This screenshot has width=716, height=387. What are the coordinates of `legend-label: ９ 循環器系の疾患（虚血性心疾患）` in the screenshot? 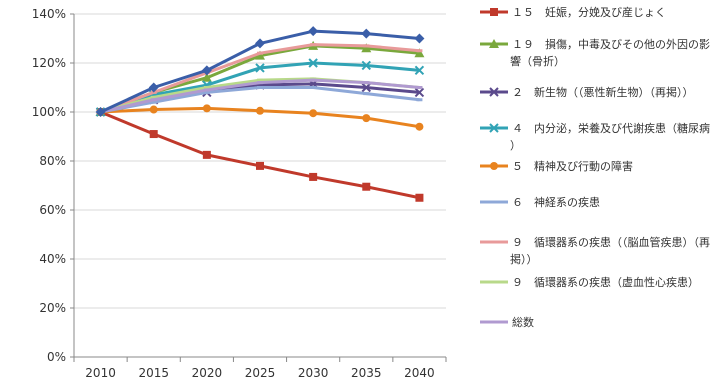 It's located at (605, 282).